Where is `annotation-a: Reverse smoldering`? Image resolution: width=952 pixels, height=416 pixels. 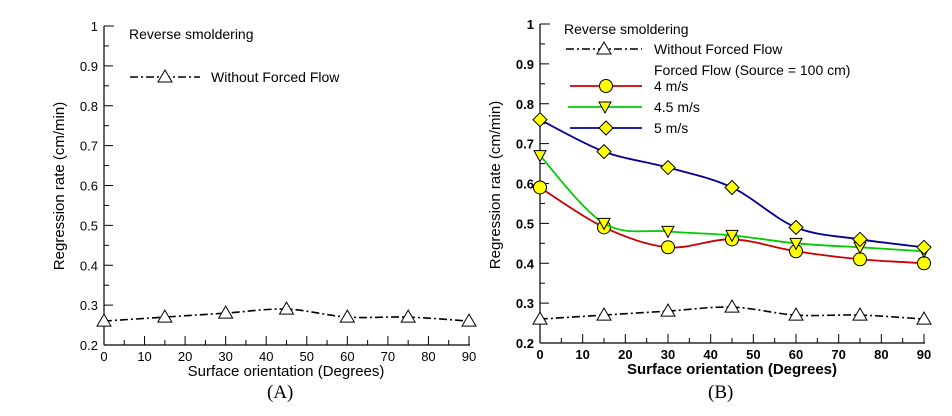
annotation-a: Reverse smoldering is located at coordinates (191, 34).